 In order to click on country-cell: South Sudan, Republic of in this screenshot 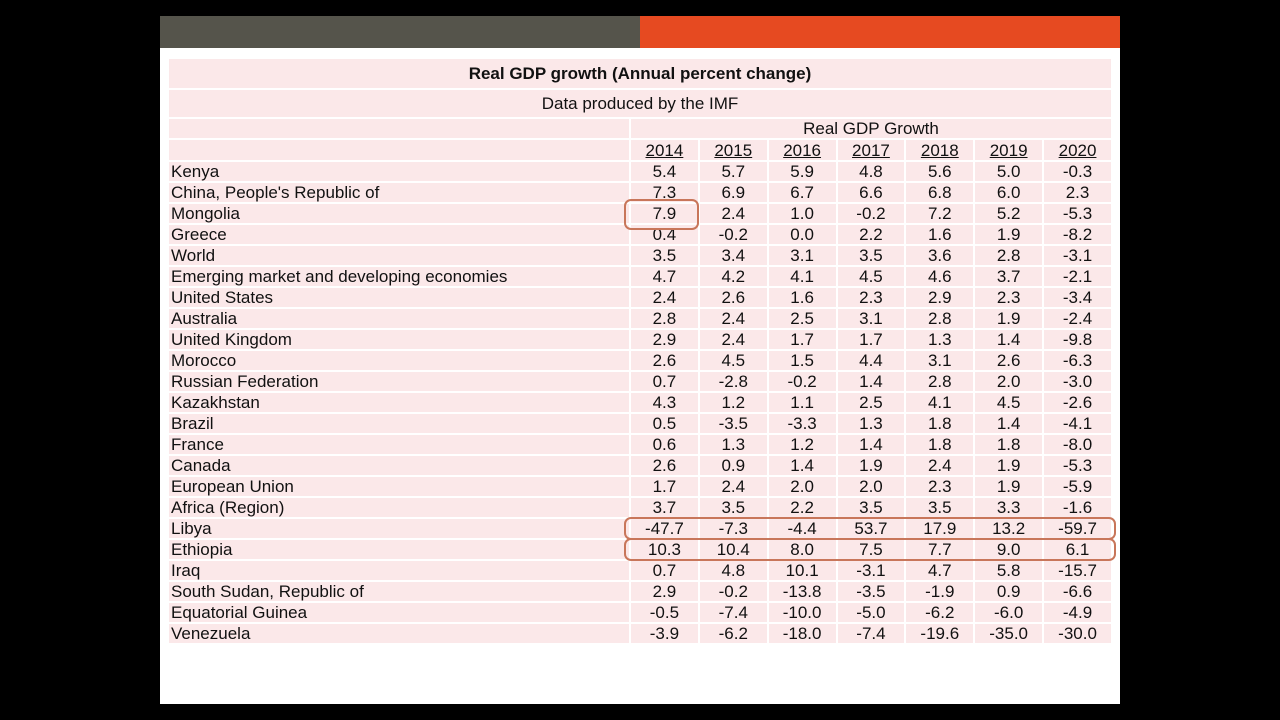, I will do `click(399, 591)`.